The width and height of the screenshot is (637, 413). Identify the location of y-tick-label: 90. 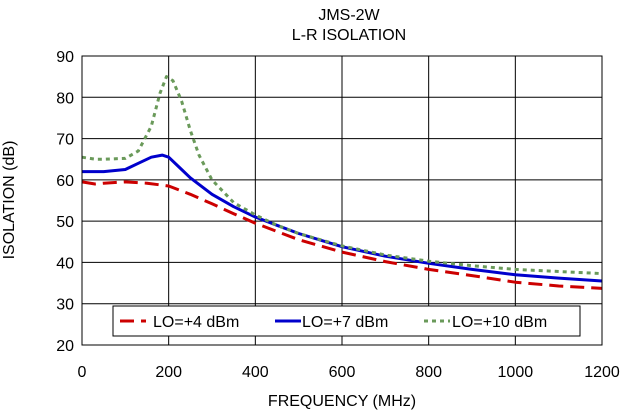
(65, 57).